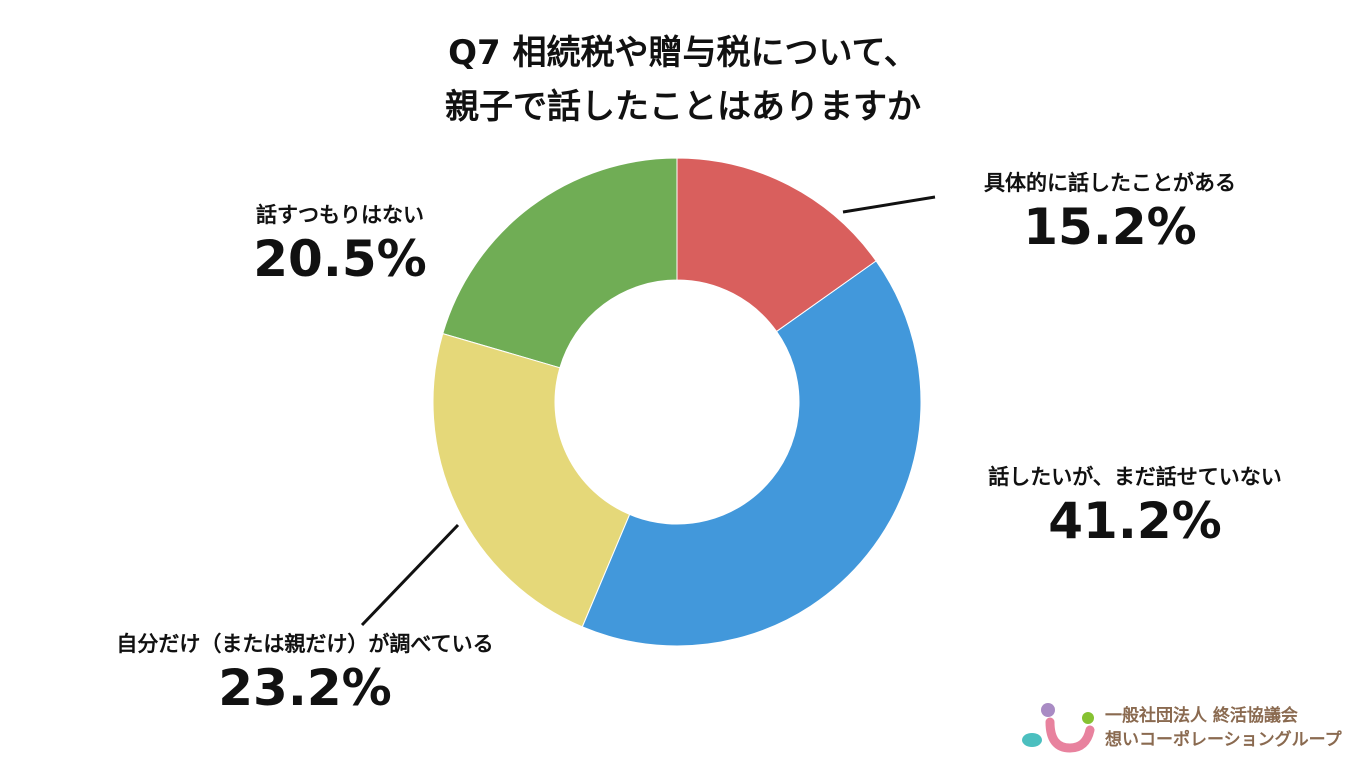 The image size is (1366, 768). Describe the element at coordinates (1135, 477) in the screenshot. I see `slice-label-name: 話したいが、まだ話せていない` at that location.